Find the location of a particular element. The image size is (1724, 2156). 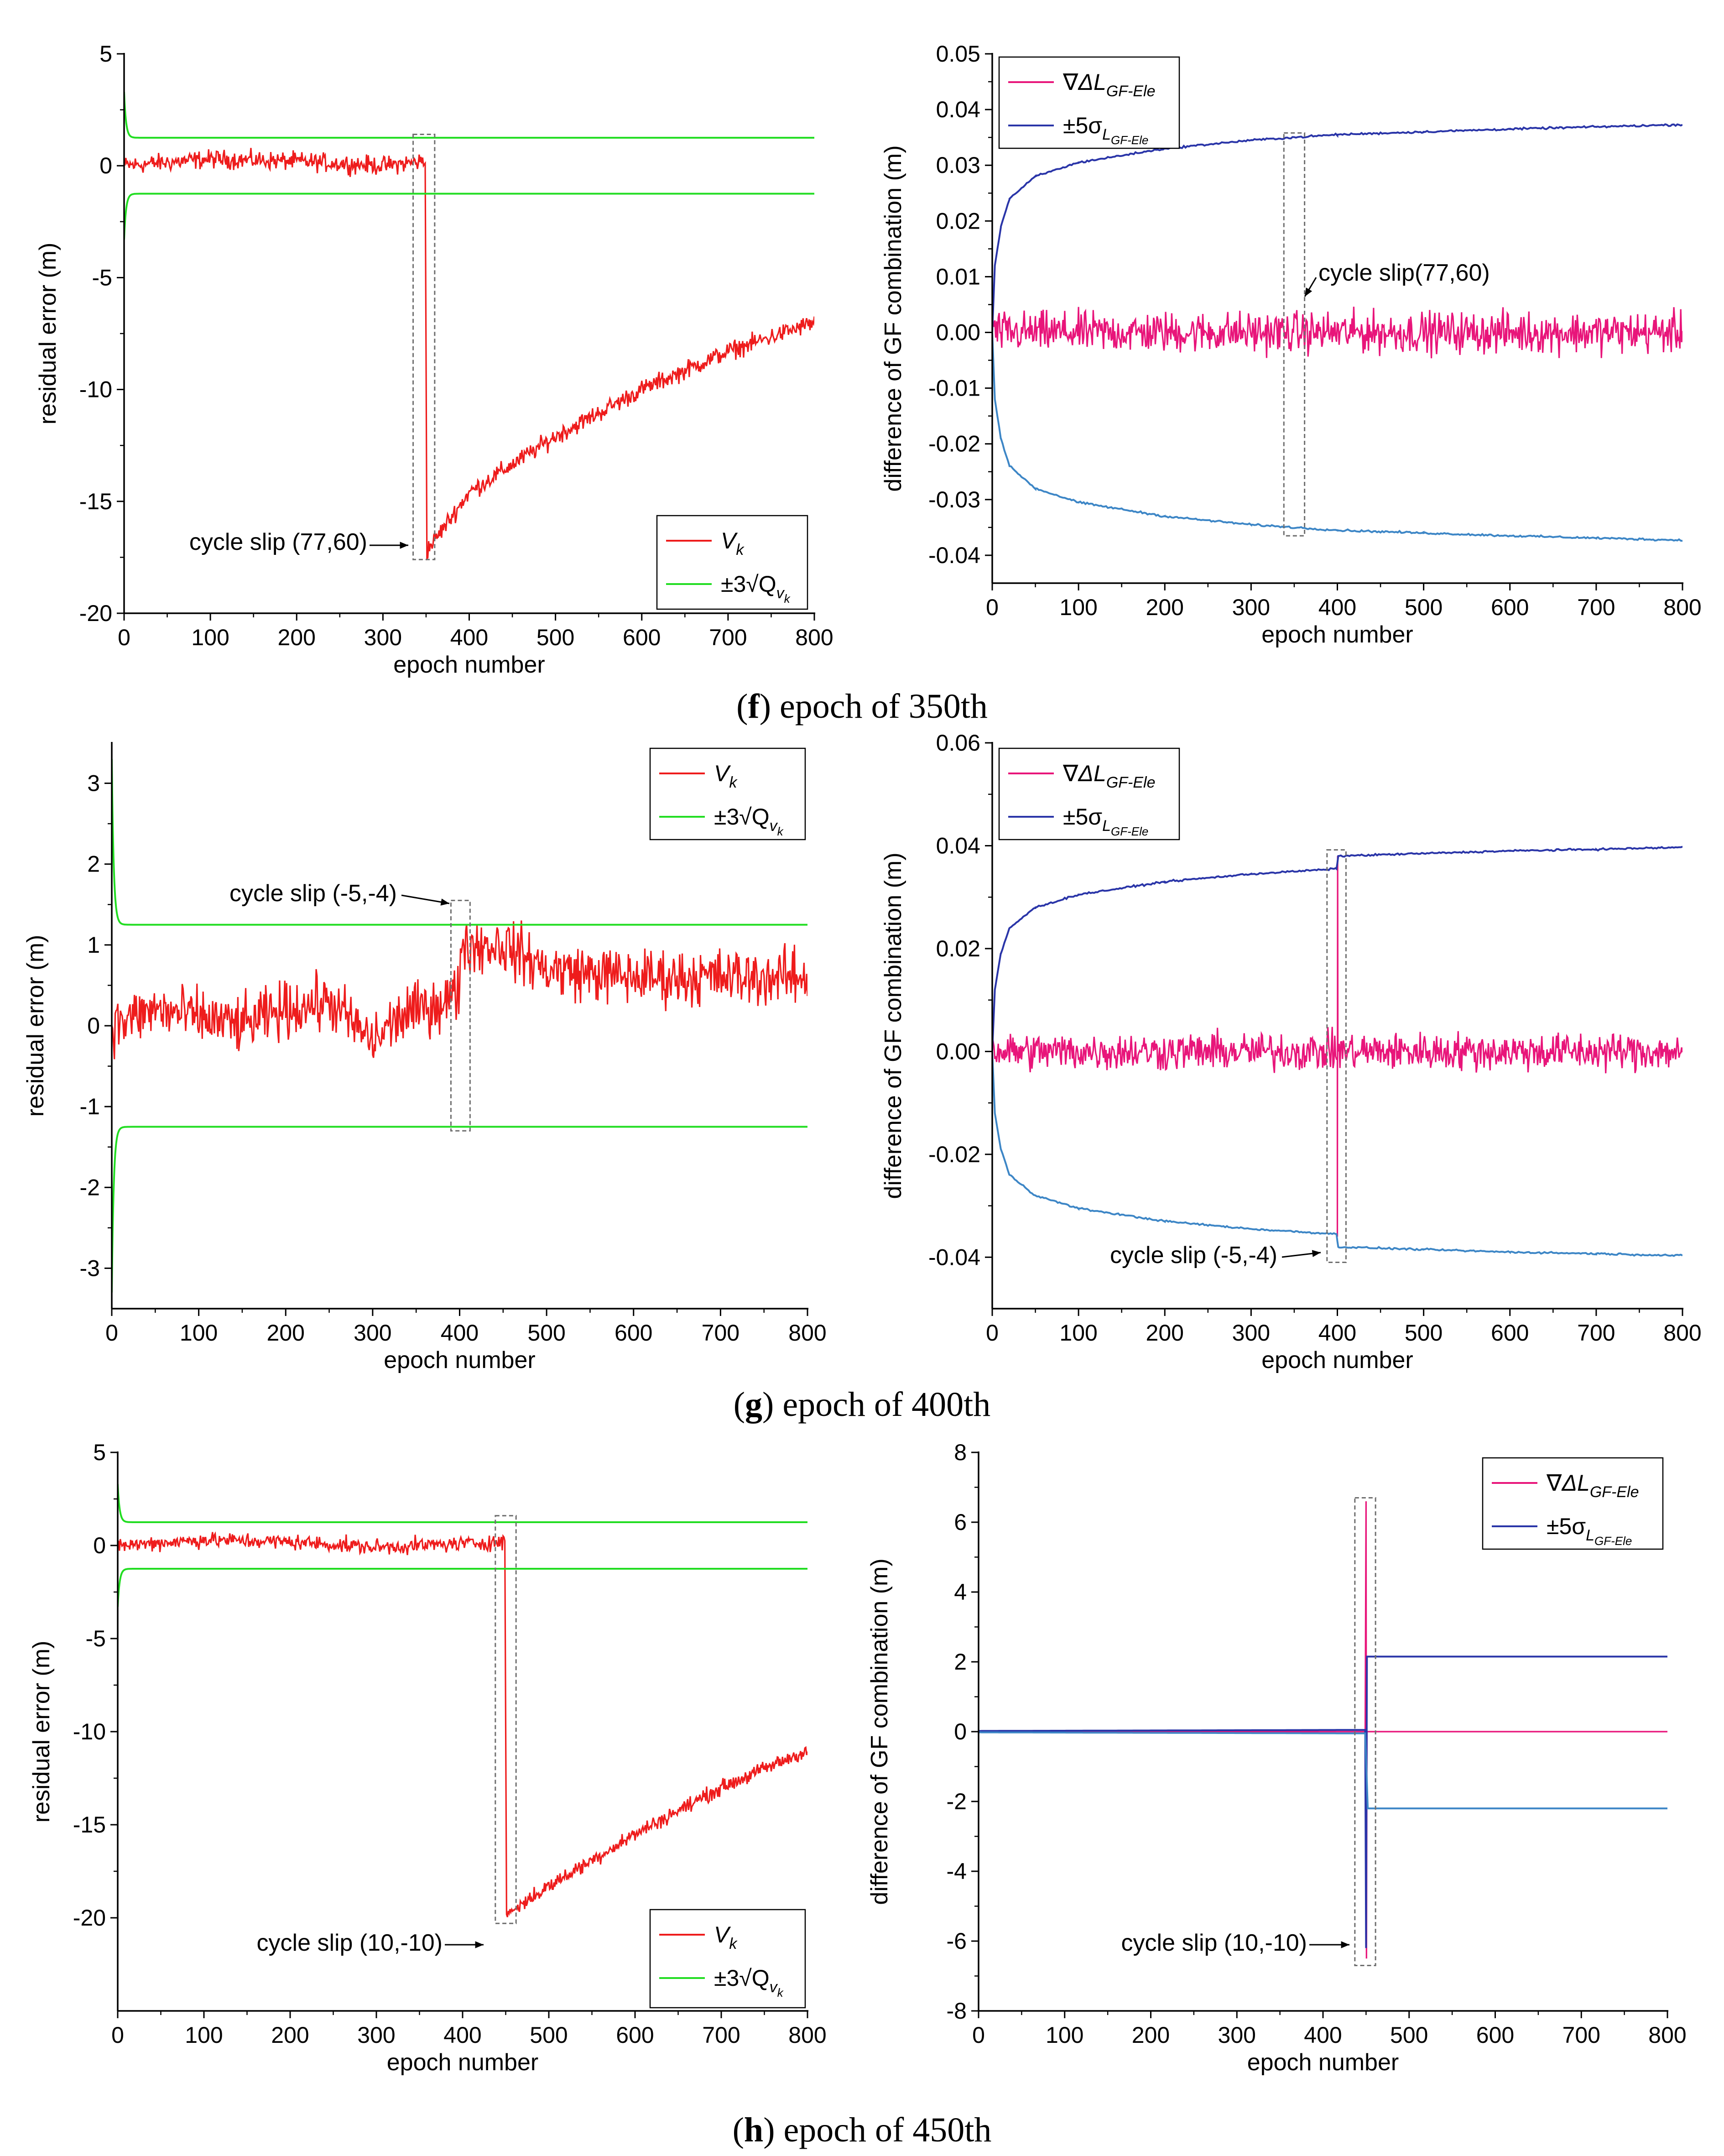

y-tick-label: 5 is located at coordinates (99, 1452).